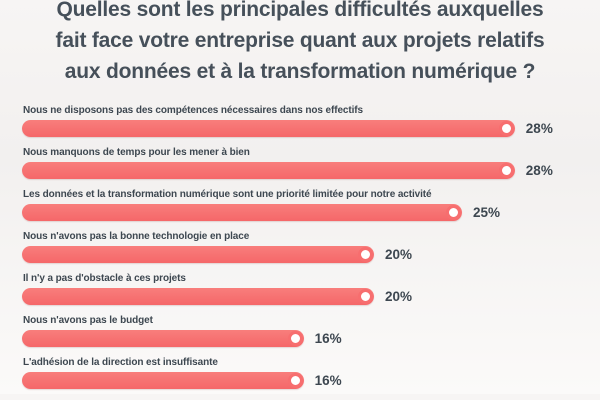 This screenshot has height=400, width=600. I want to click on chart-row: Il n'y a pas d'obstacle à ces projets 20%, so click(311, 289).